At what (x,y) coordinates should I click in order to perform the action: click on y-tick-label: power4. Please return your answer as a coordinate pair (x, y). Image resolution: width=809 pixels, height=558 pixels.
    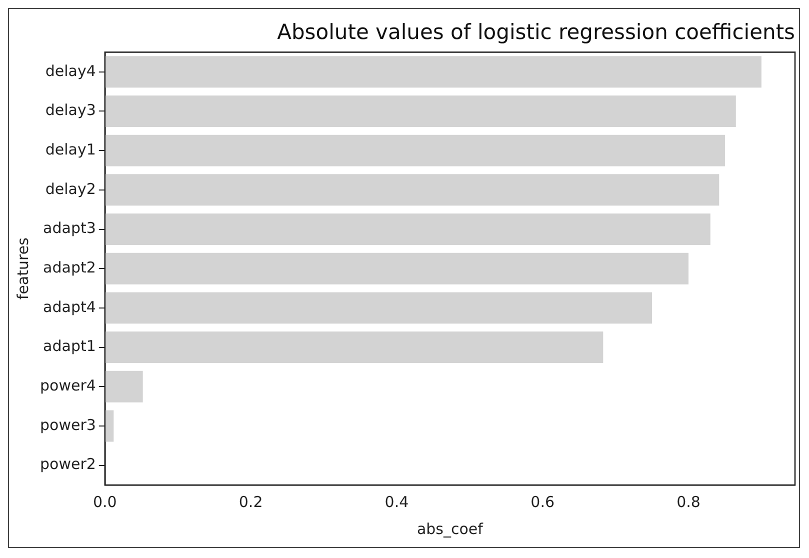
    Looking at the image, I should click on (68, 385).